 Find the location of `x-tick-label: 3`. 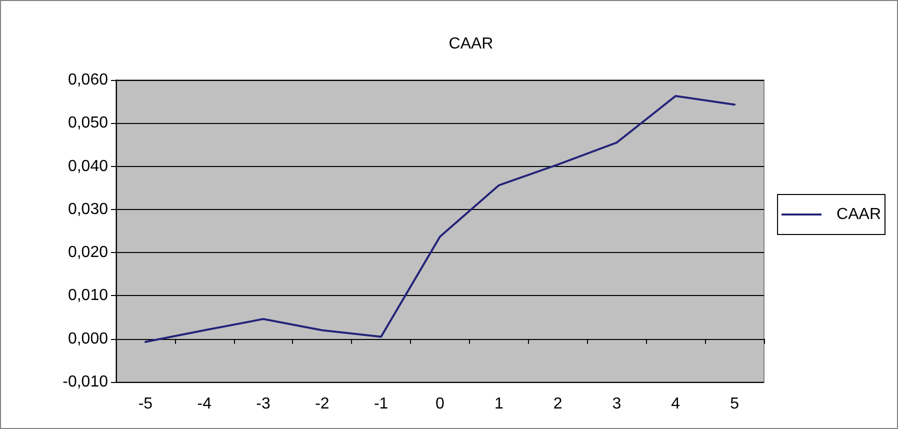

x-tick-label: 3 is located at coordinates (617, 404).